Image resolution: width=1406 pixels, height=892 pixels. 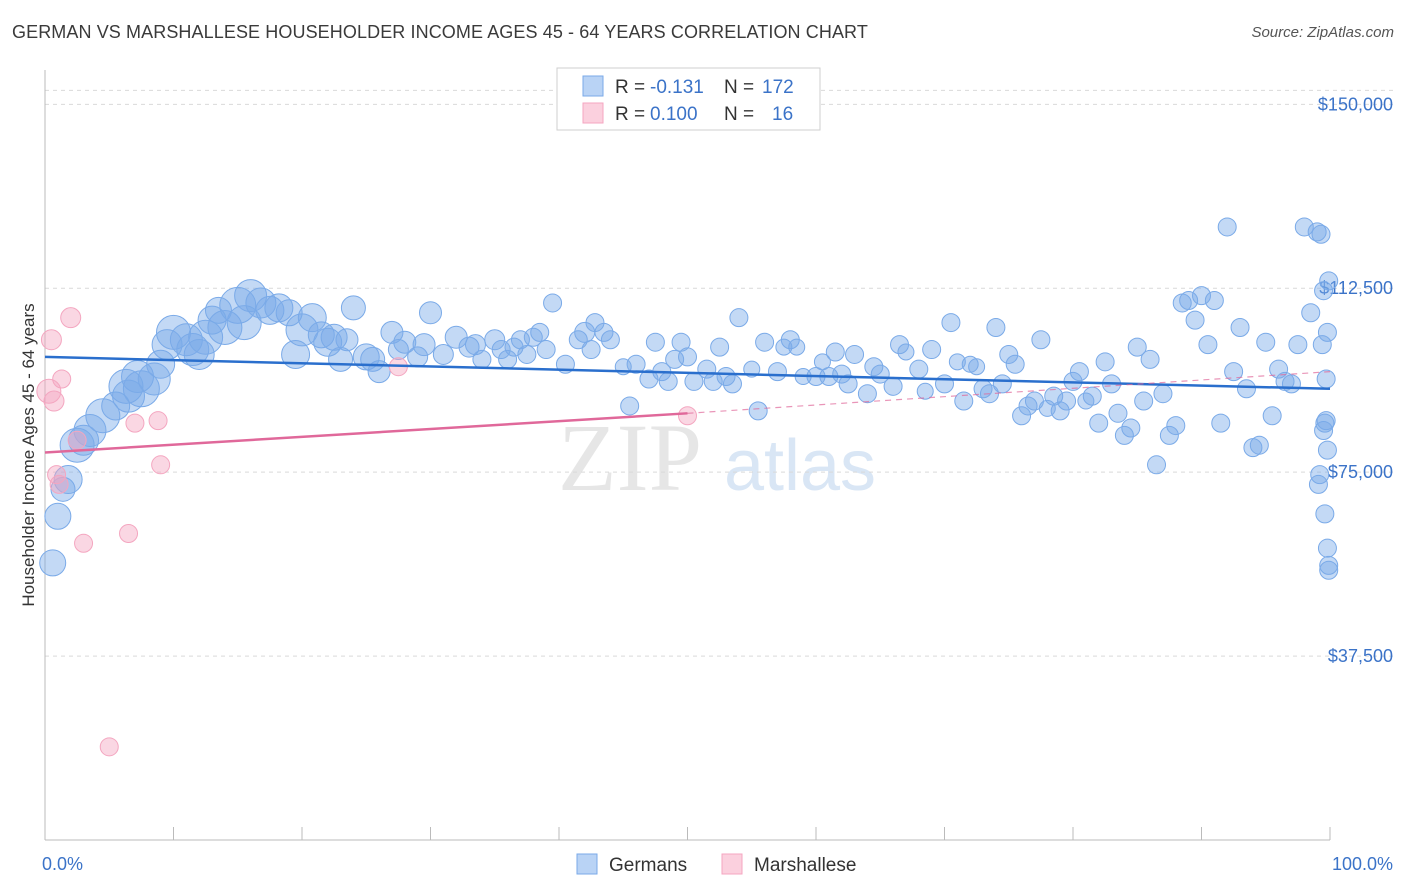 I want to click on marshallese-trend-line, so click(x=366, y=433).